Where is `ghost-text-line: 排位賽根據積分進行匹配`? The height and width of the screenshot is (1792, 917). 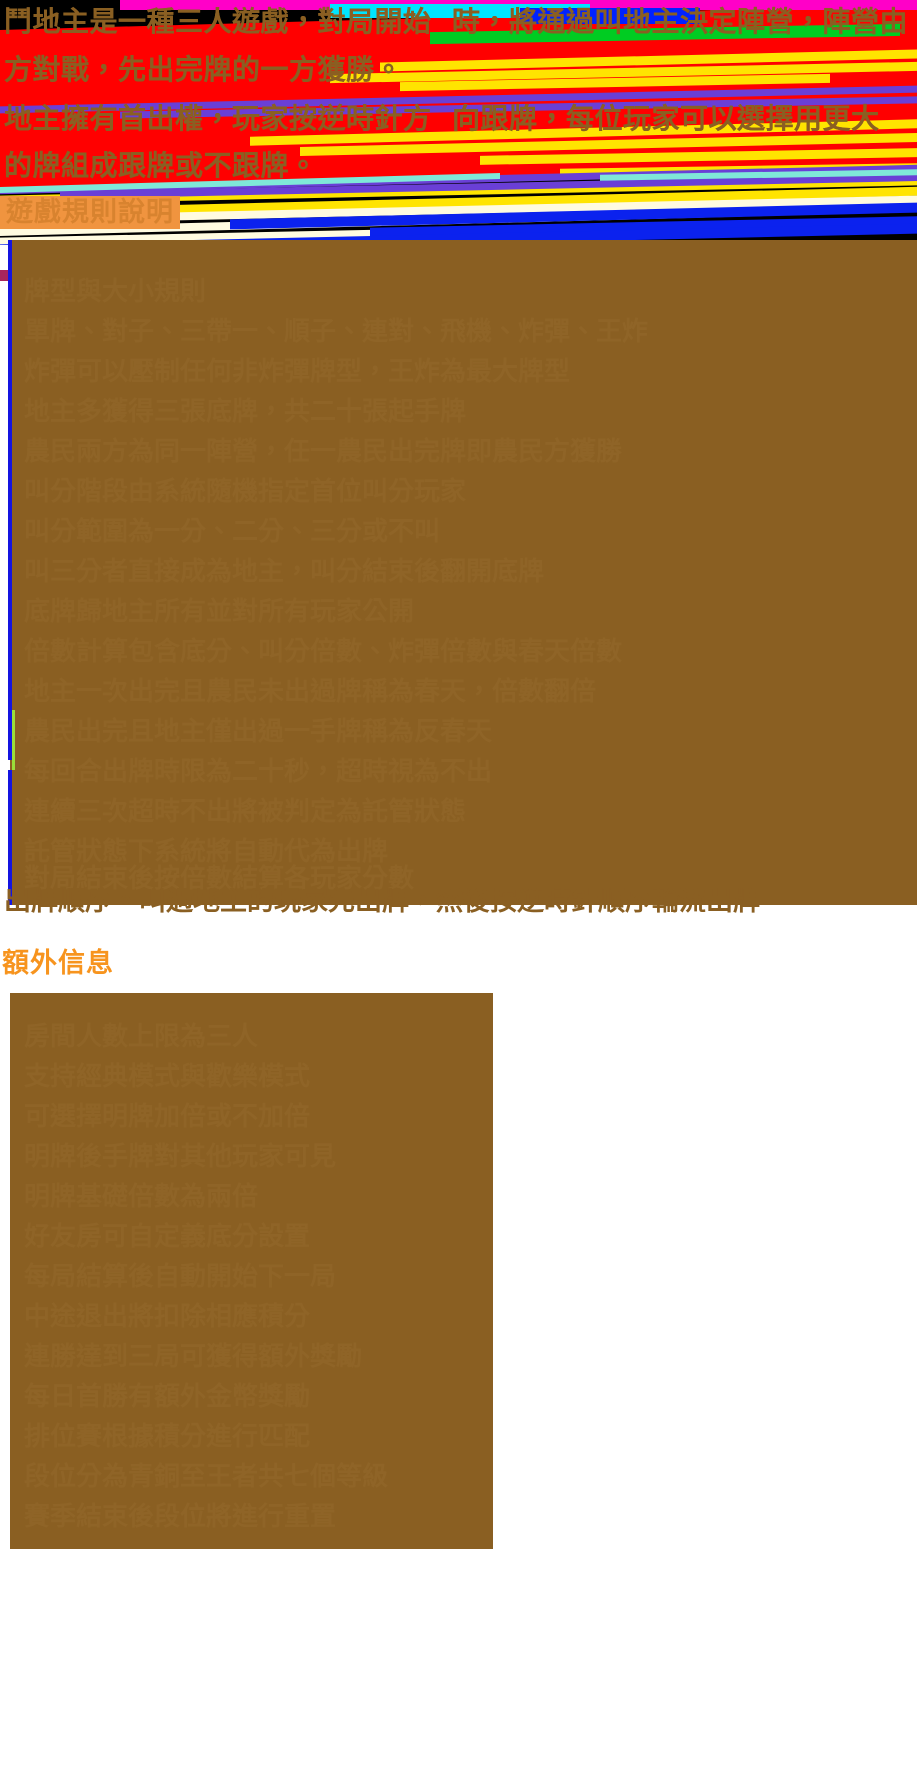 ghost-text-line: 排位賽根據積分進行匹配 is located at coordinates (167, 1436).